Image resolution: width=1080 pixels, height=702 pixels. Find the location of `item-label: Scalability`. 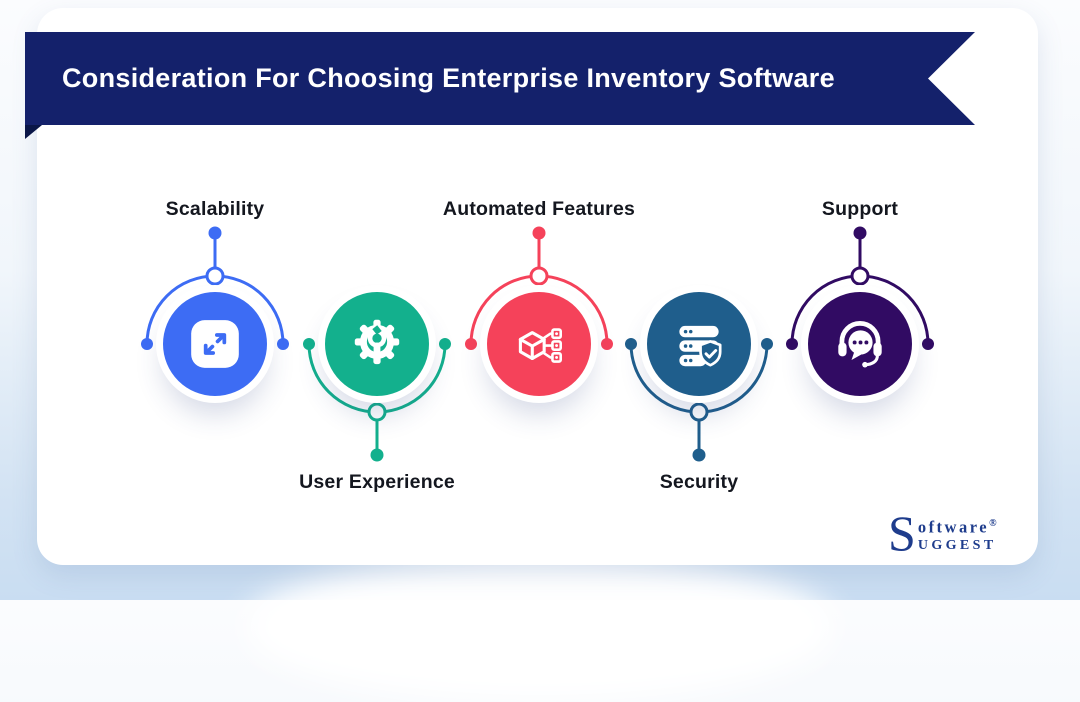

item-label: Scalability is located at coordinates (215, 209).